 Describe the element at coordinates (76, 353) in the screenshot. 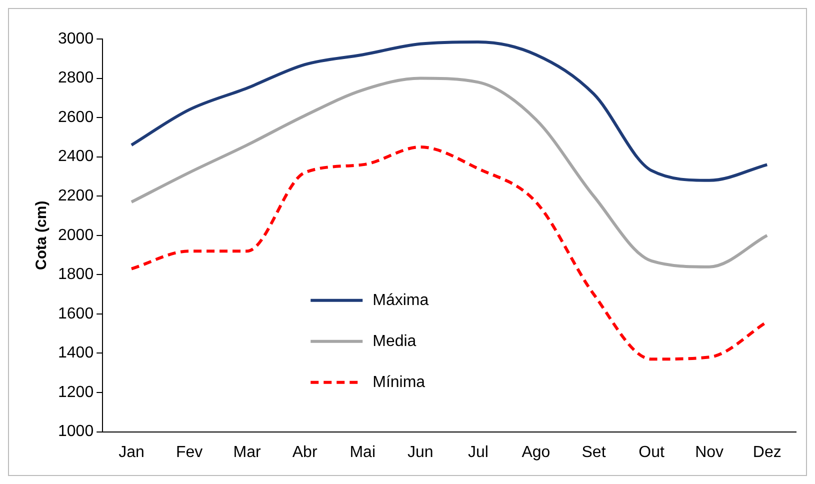

I see `y-tick-label: 1400` at that location.